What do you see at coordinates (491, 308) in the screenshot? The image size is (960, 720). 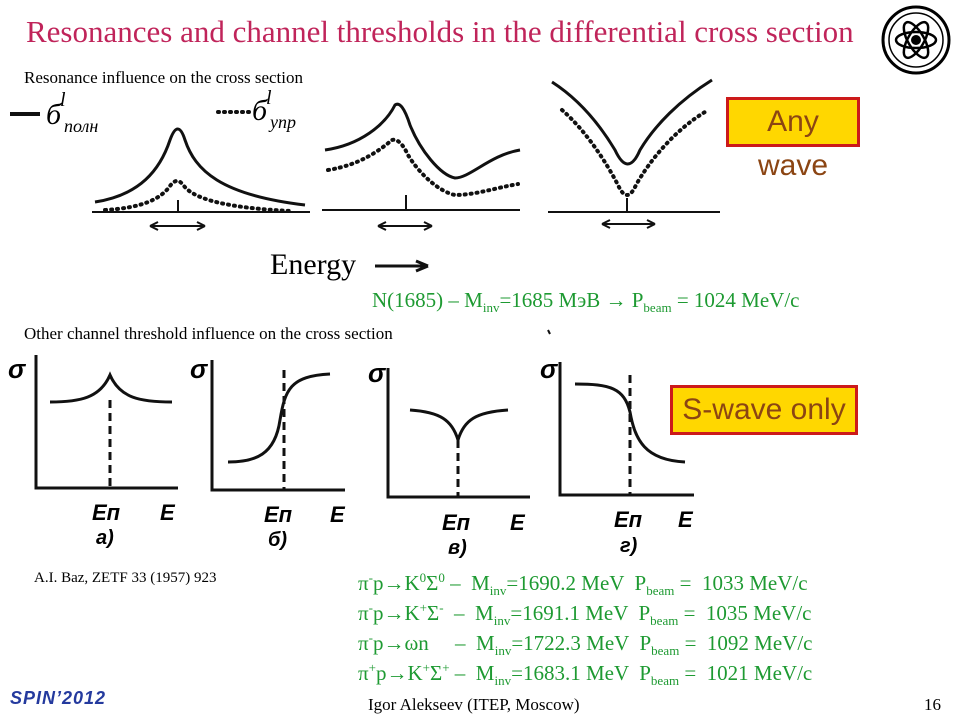 I see `resonance-sub1: inv` at bounding box center [491, 308].